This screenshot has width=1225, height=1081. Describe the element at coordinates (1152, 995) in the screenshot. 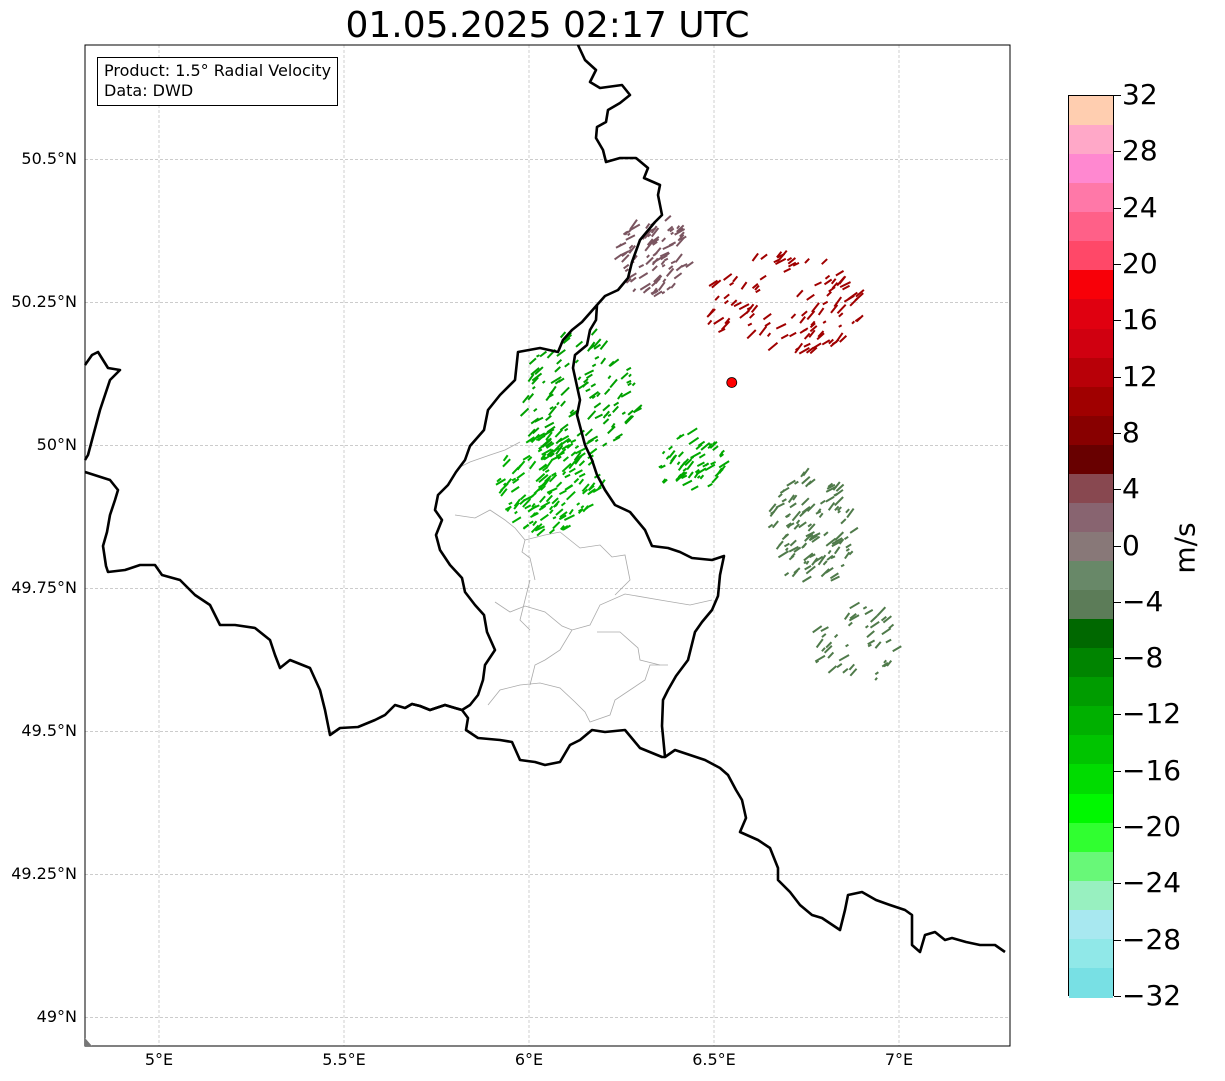

I see `colorbar-tick-label: −32` at that location.